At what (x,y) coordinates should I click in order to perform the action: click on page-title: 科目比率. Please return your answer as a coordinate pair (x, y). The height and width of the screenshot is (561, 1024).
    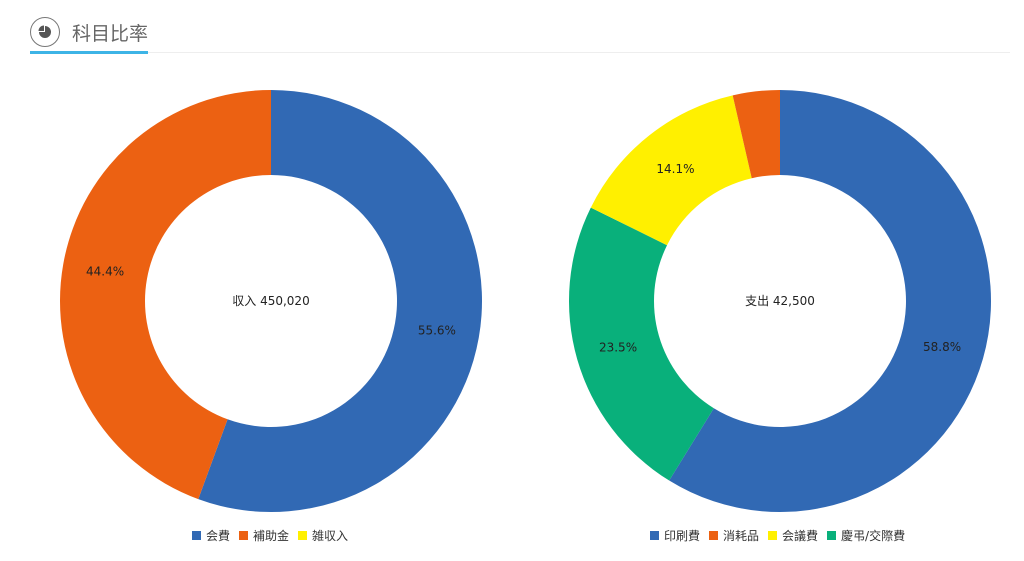
    Looking at the image, I should click on (110, 33).